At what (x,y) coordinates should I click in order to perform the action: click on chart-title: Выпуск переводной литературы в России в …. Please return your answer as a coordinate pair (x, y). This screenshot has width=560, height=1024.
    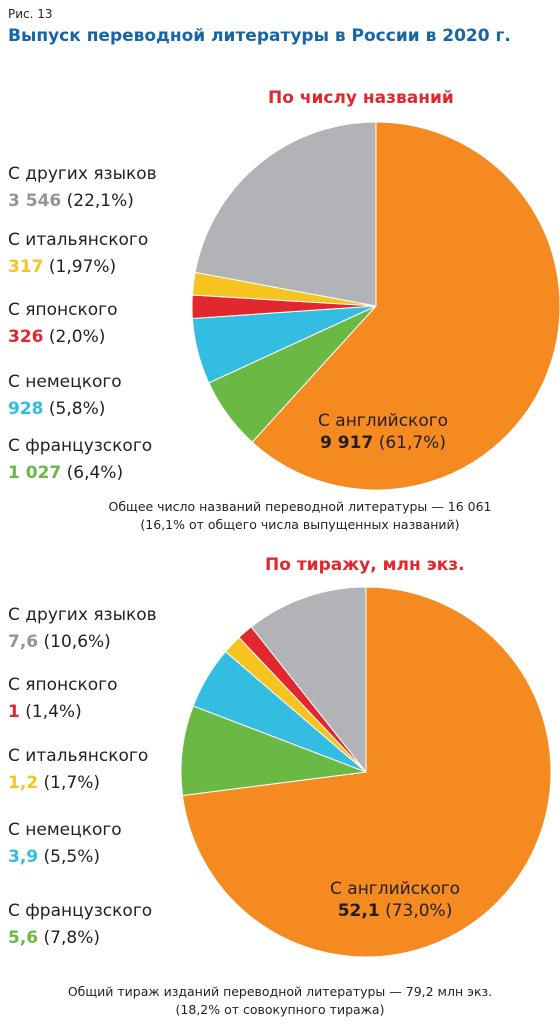
    Looking at the image, I should click on (259, 36).